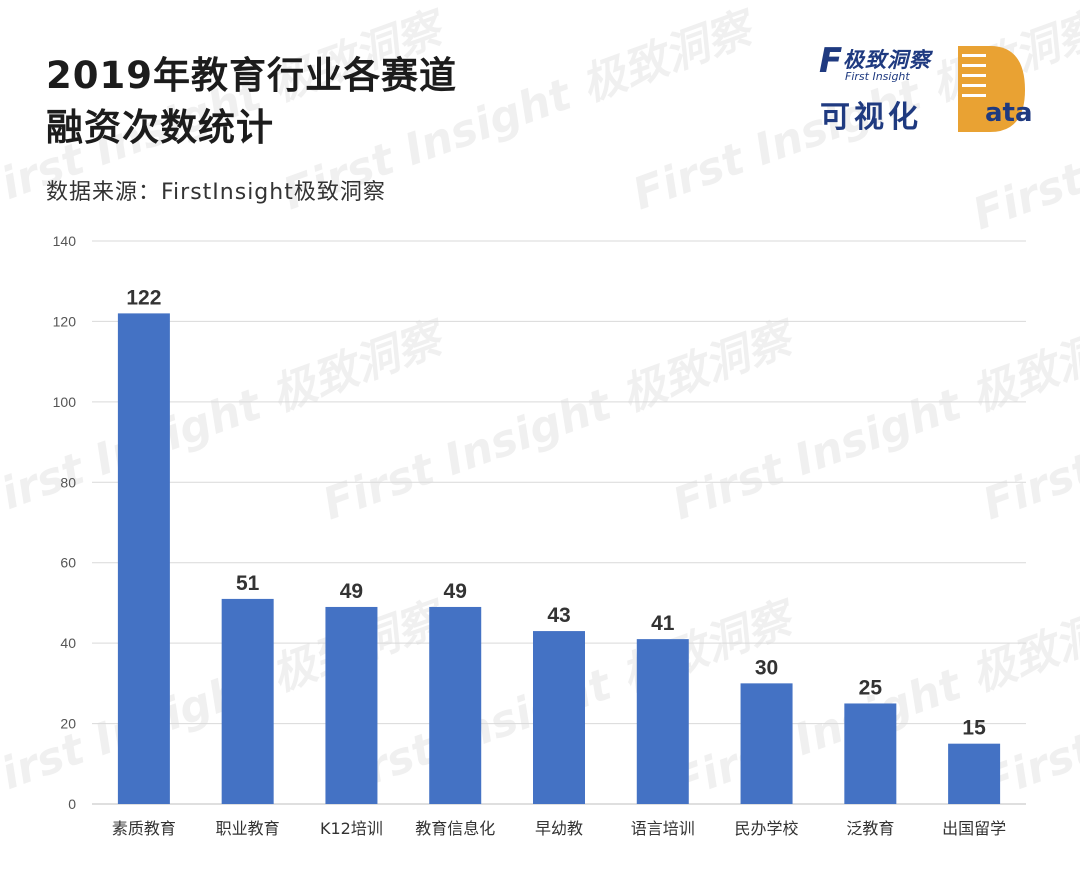 The width and height of the screenshot is (1080, 879). I want to click on brand-data-word: ata, so click(1009, 113).